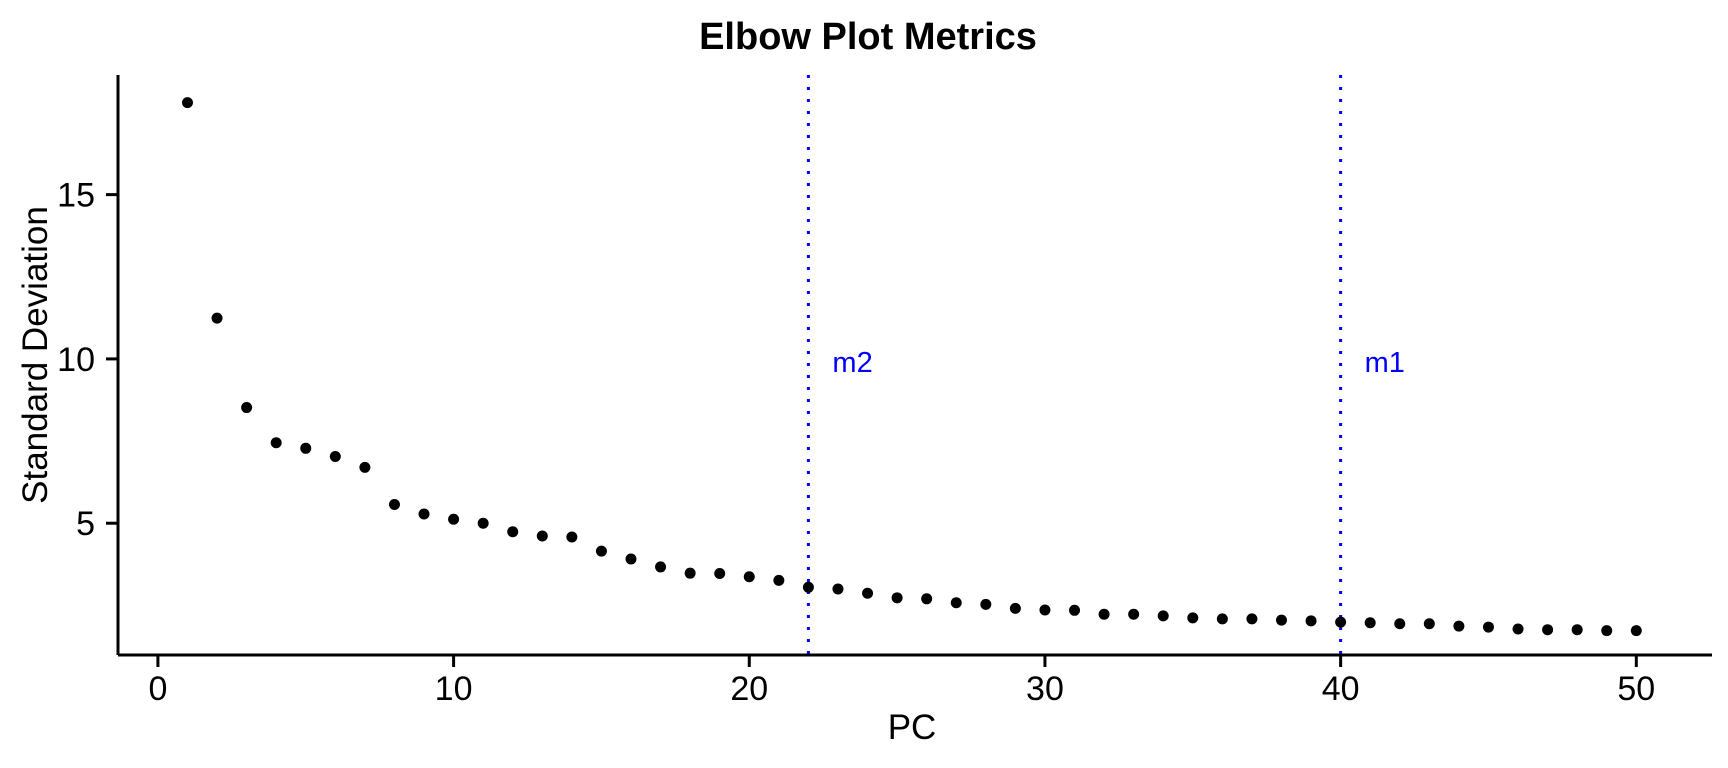  What do you see at coordinates (85, 524) in the screenshot?
I see `y-tick-label: 5` at bounding box center [85, 524].